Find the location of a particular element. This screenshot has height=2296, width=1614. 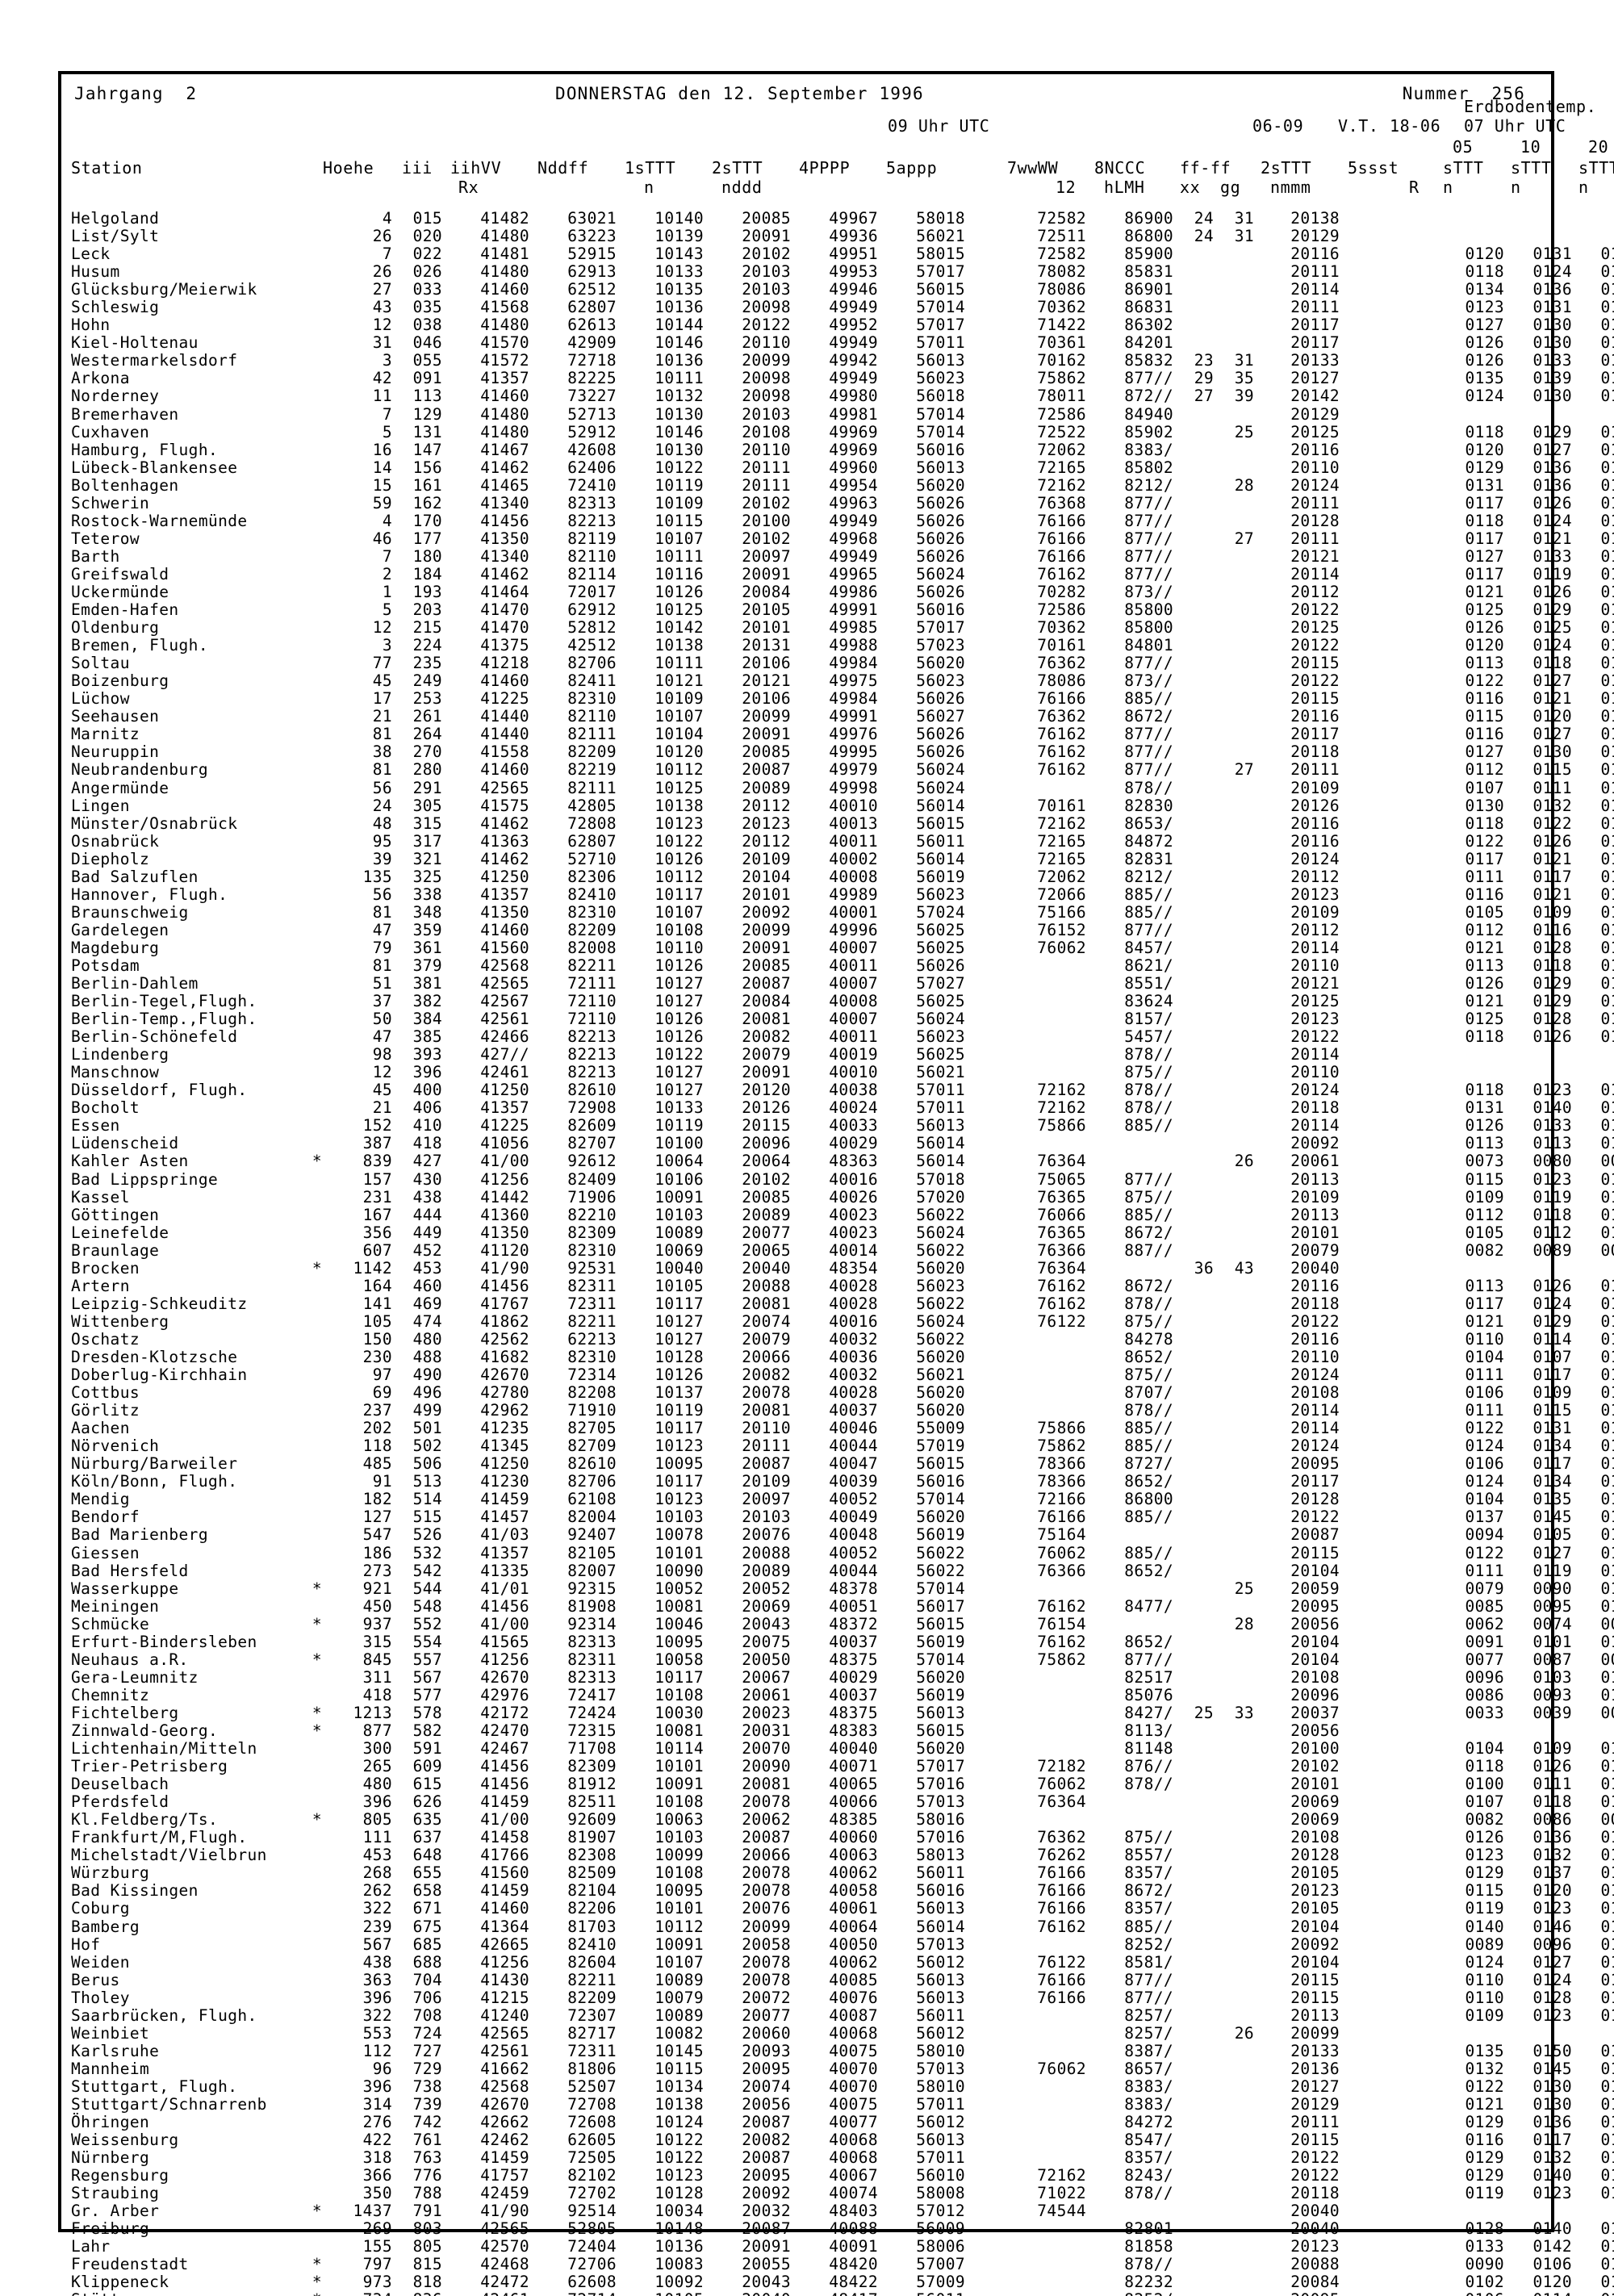

station-altitude: 105 is located at coordinates (377, 1321).